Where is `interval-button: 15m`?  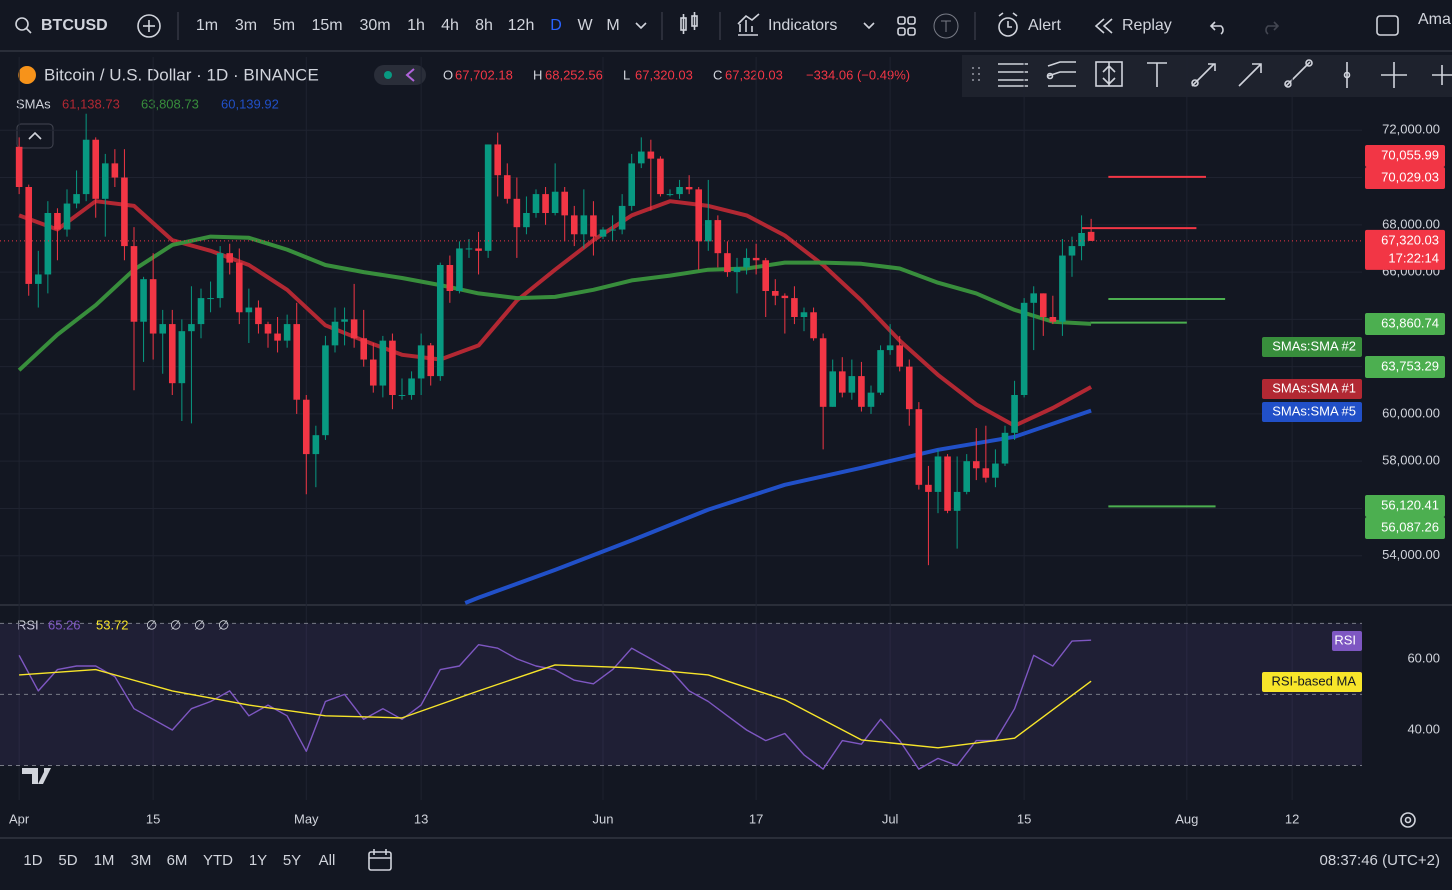 interval-button: 15m is located at coordinates (326, 25).